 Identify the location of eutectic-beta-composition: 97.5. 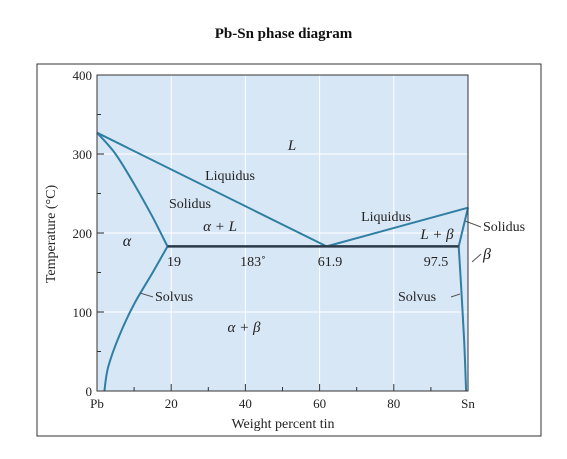
(436, 262).